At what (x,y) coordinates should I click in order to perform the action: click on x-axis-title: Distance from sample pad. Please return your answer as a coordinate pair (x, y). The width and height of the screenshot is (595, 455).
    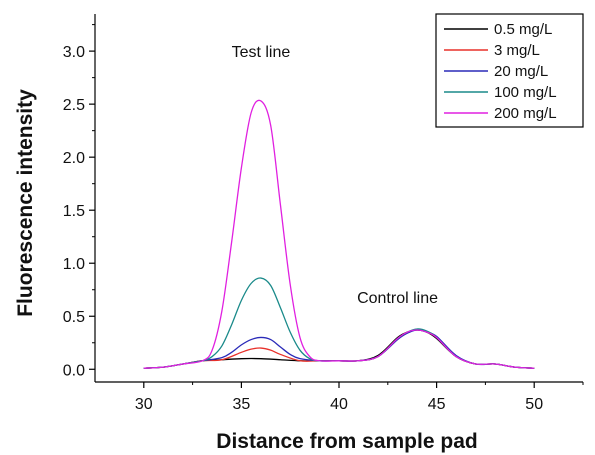
    Looking at the image, I should click on (346, 441).